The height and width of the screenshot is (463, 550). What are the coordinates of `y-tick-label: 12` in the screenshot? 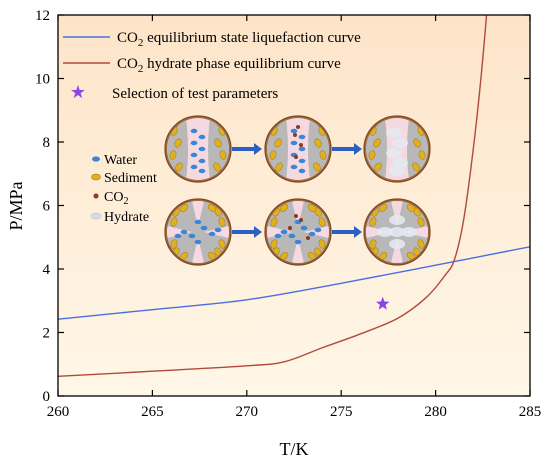 It's located at (42, 16).